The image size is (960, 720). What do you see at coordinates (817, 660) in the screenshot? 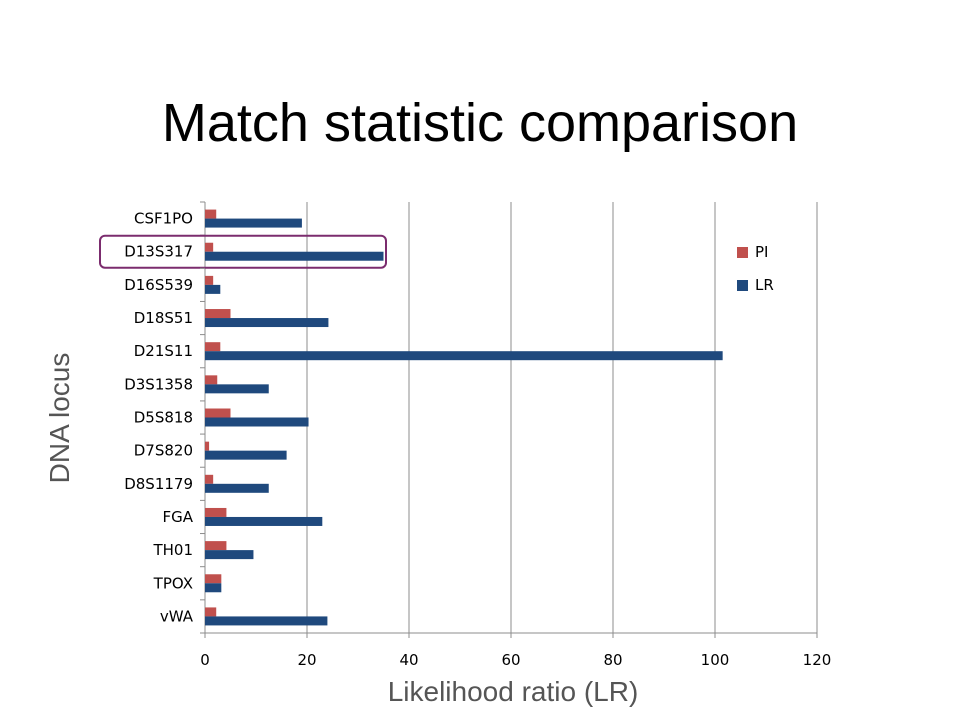
I see `x-tick-label: 120` at bounding box center [817, 660].